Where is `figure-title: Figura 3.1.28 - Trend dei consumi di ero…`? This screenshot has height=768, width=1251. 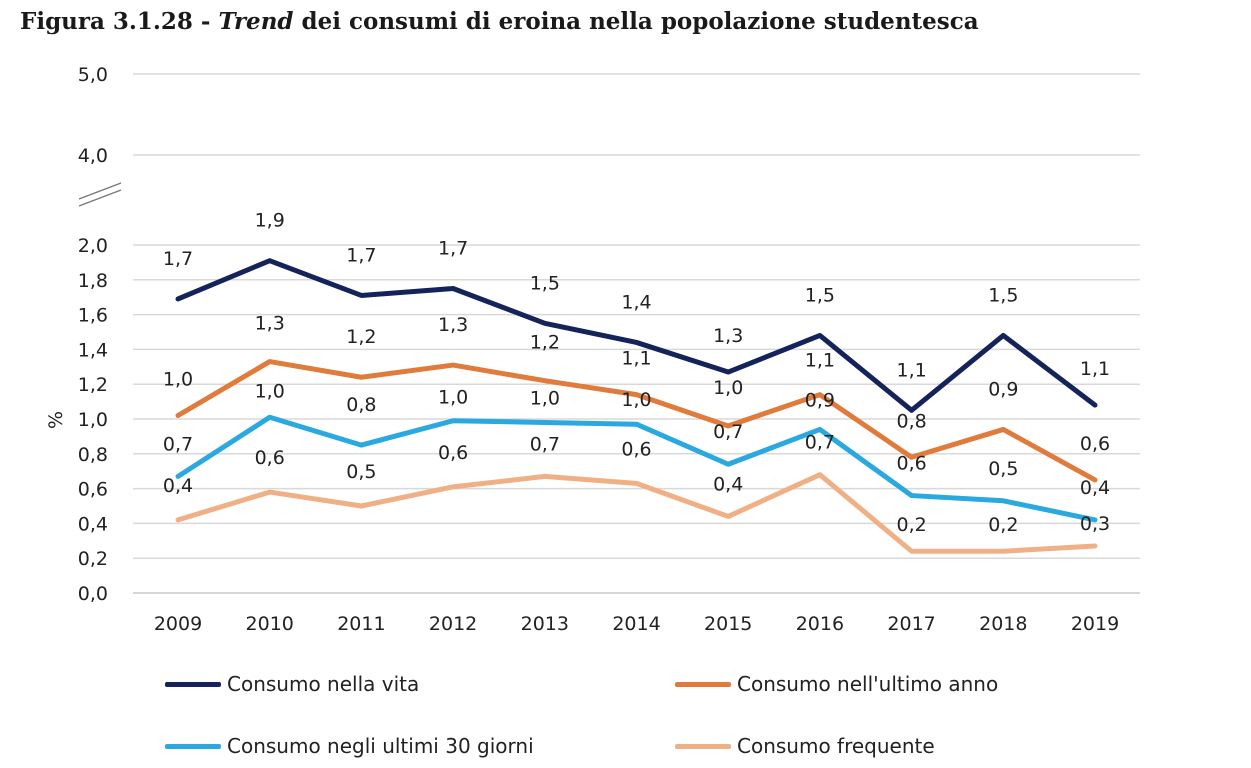
figure-title: Figura 3.1.28 - Trend dei consumi di ero… is located at coordinates (499, 21).